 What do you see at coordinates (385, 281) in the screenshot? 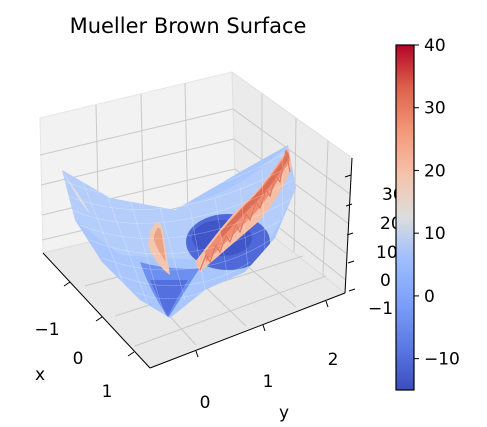
I see `z-tick-label: 0` at bounding box center [385, 281].